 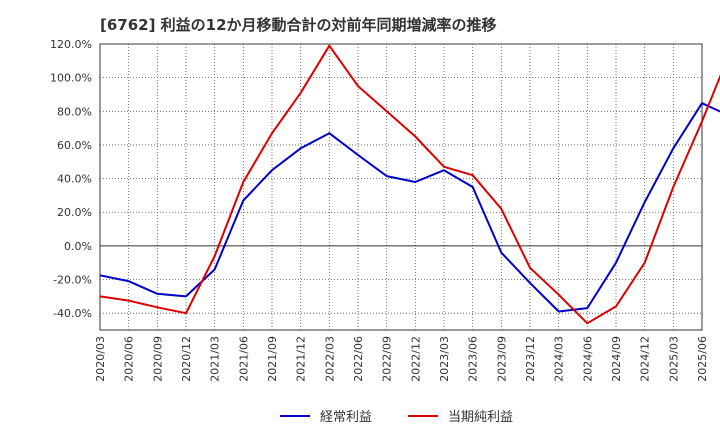 What do you see at coordinates (243, 359) in the screenshot?
I see `x-tick-label: 2021/06` at bounding box center [243, 359].